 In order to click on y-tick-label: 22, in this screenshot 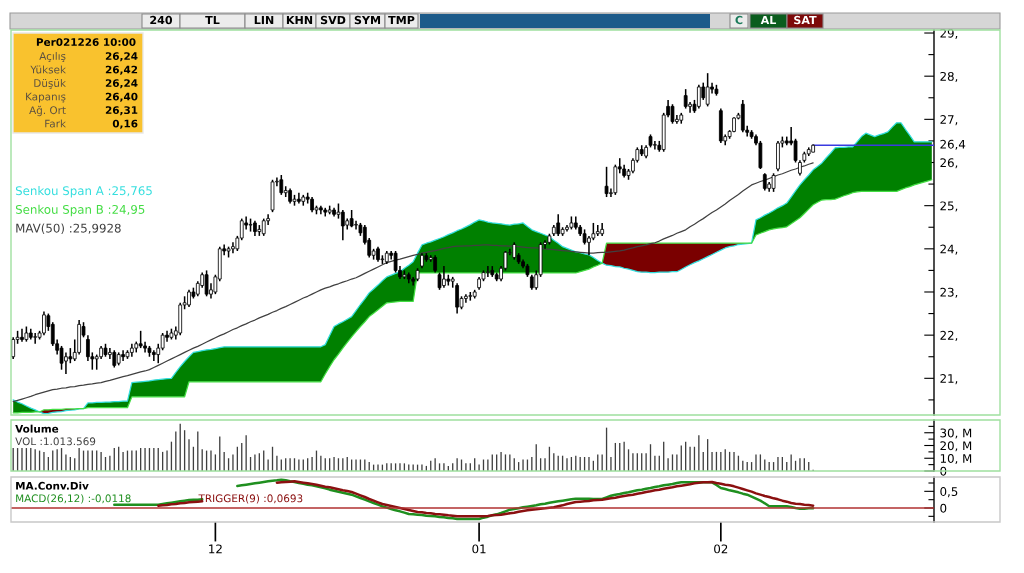, I will do `click(949, 336)`.